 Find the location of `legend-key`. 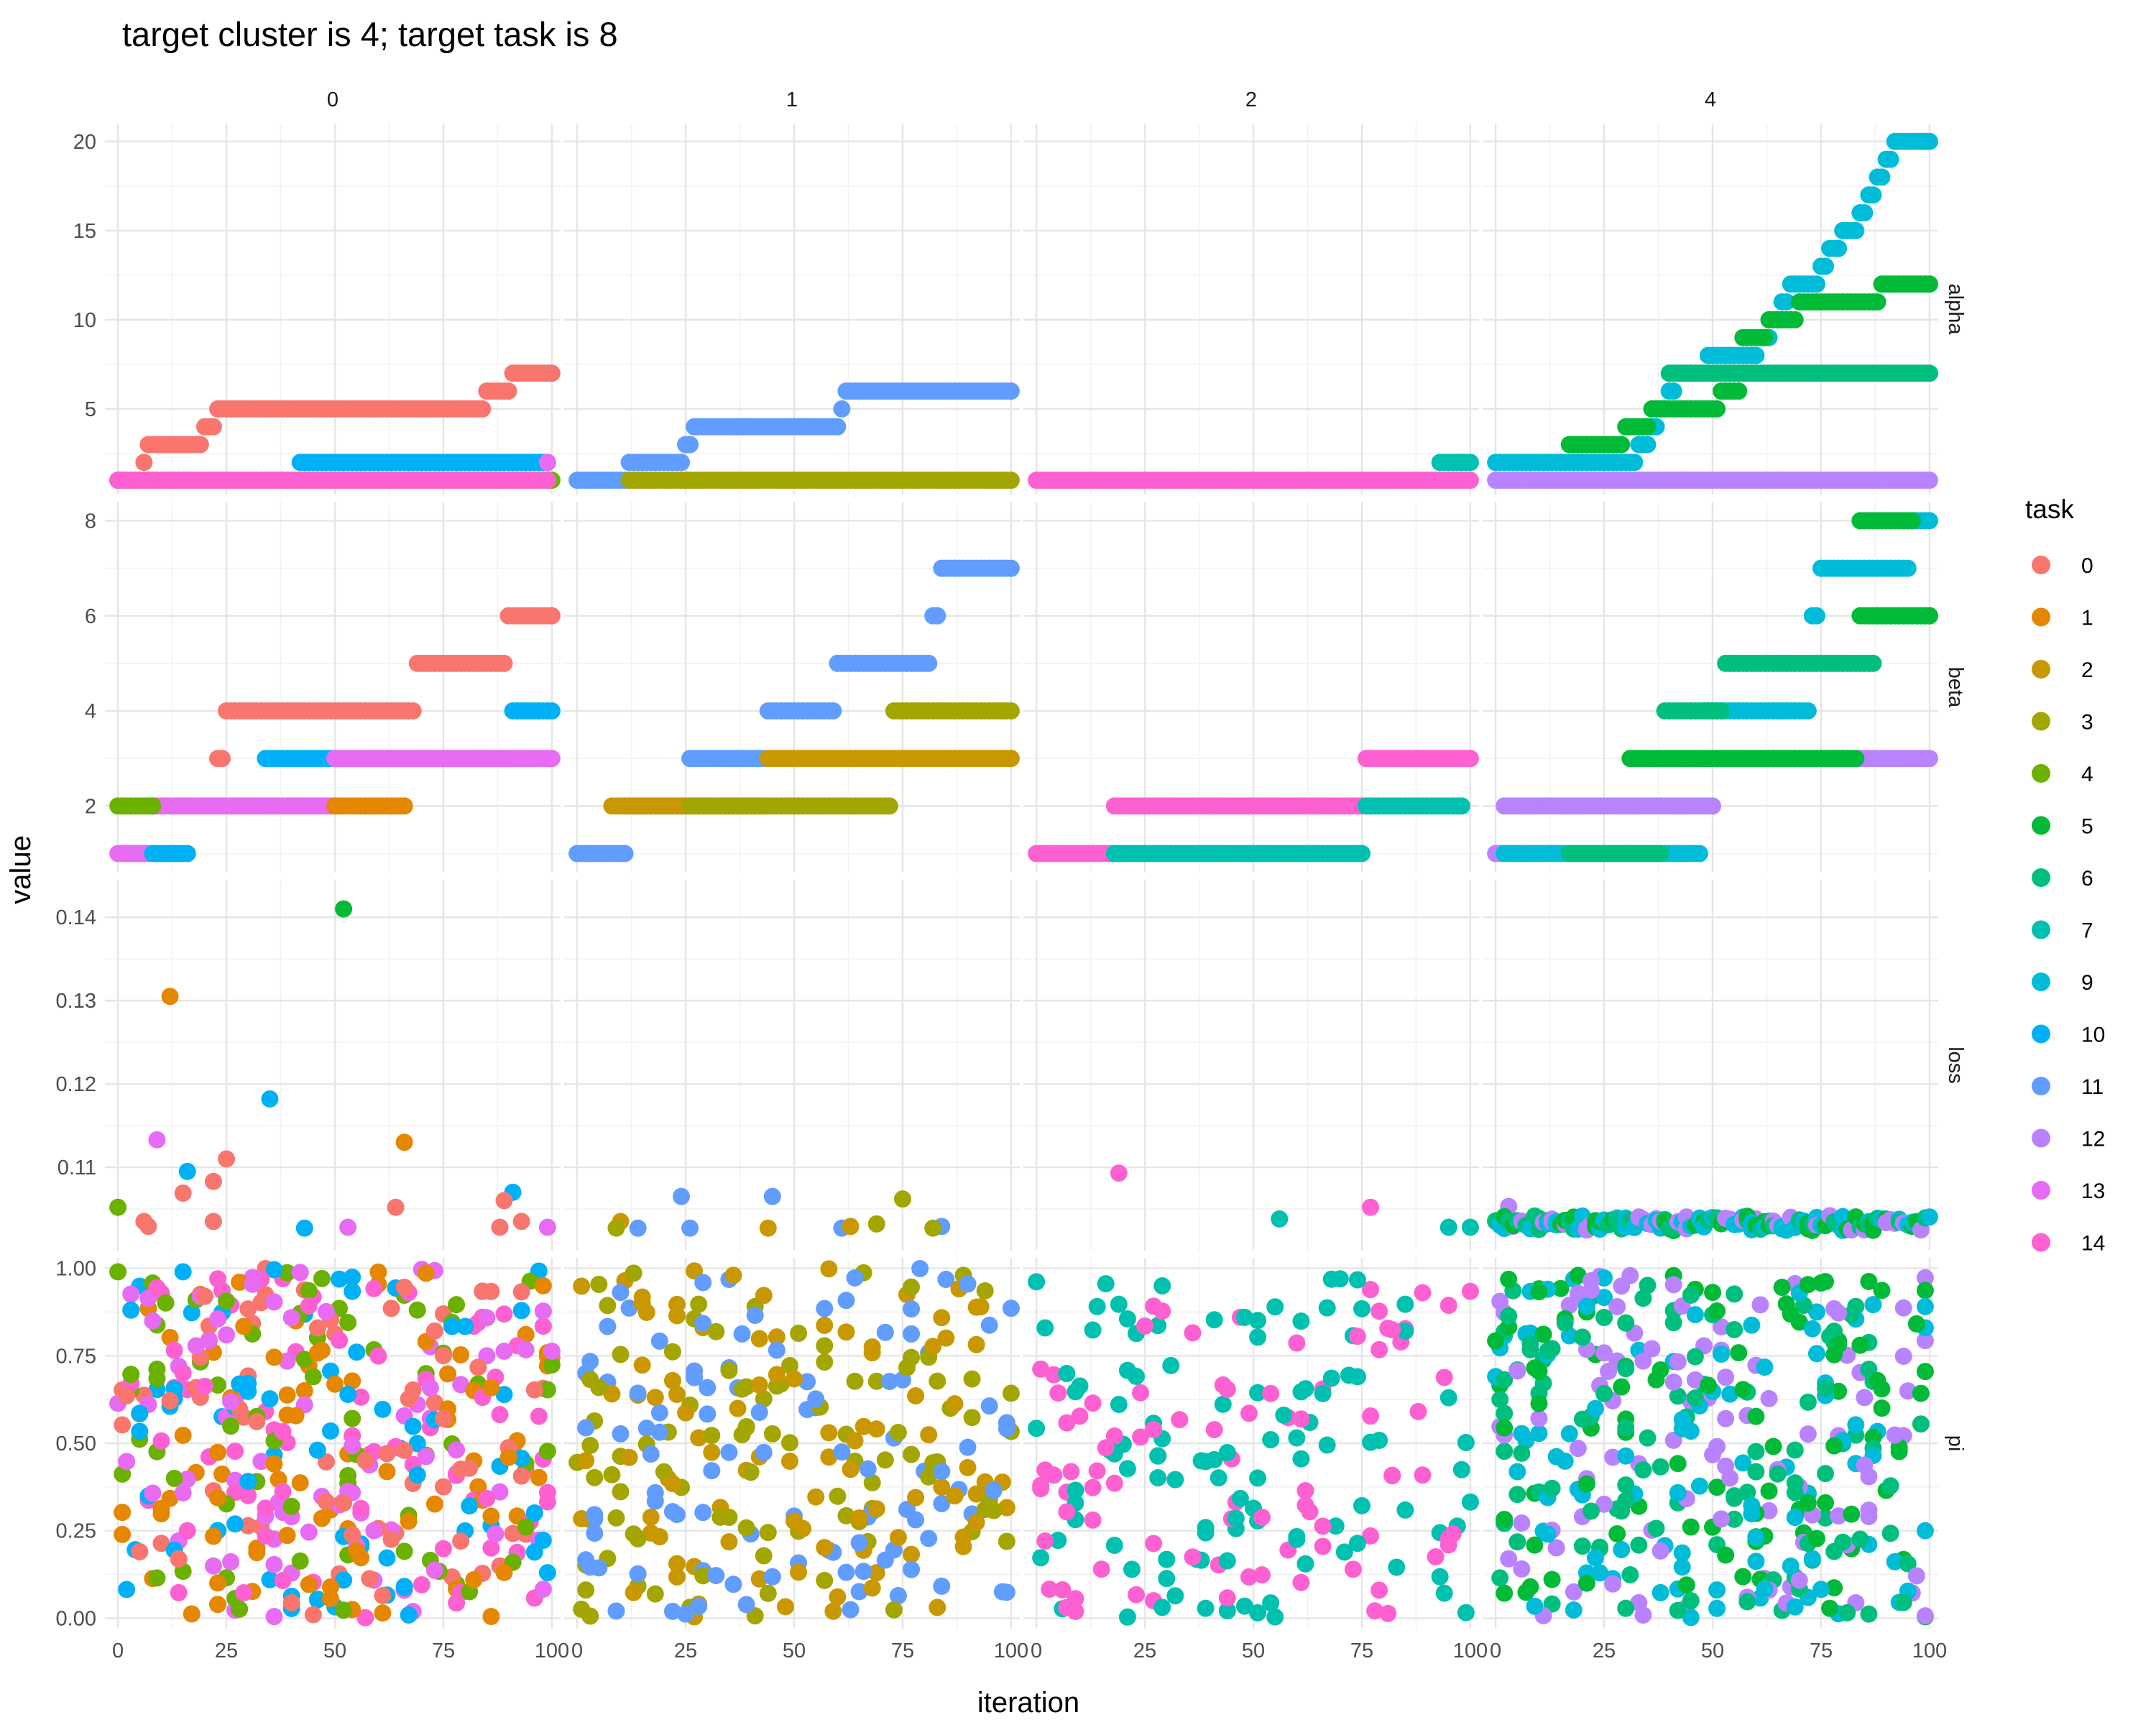

legend-key is located at coordinates (2041, 1138).